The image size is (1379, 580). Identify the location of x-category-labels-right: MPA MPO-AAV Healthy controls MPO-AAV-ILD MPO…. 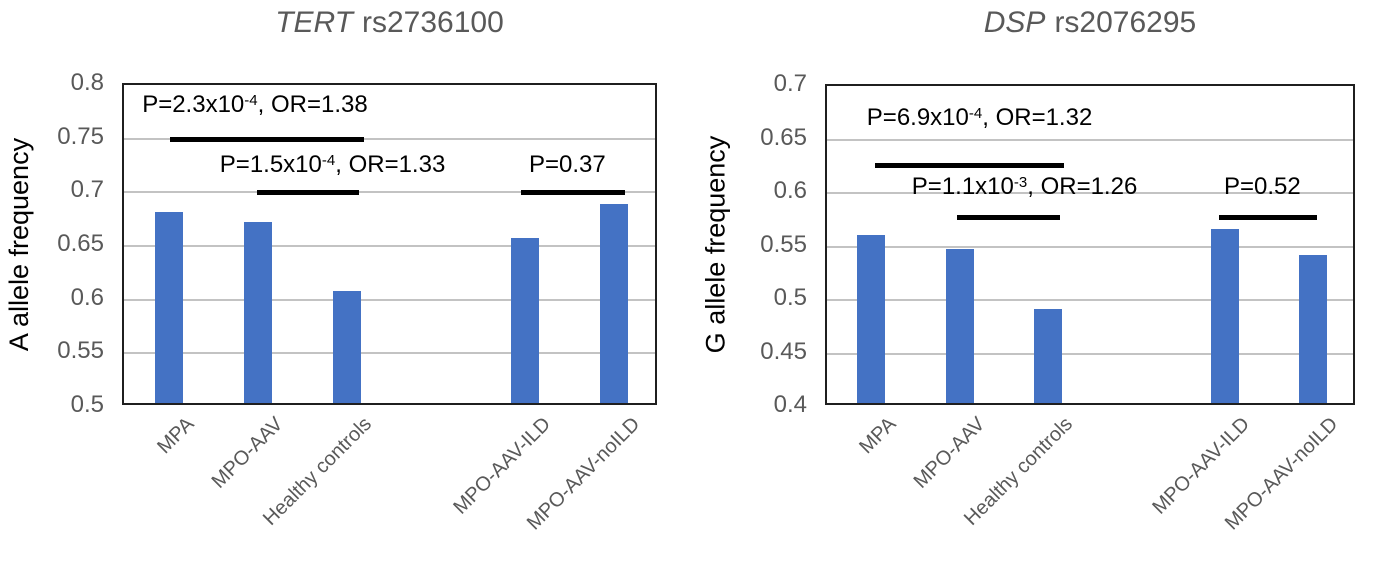
(1090, 490).